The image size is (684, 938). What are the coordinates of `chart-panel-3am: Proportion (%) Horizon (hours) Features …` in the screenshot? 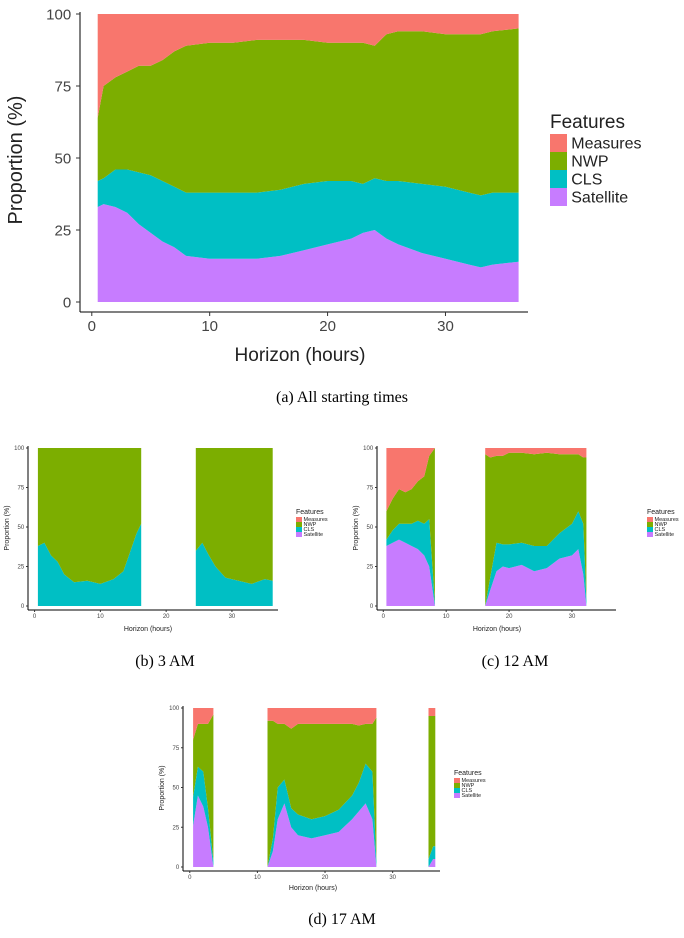 It's located at (166, 558).